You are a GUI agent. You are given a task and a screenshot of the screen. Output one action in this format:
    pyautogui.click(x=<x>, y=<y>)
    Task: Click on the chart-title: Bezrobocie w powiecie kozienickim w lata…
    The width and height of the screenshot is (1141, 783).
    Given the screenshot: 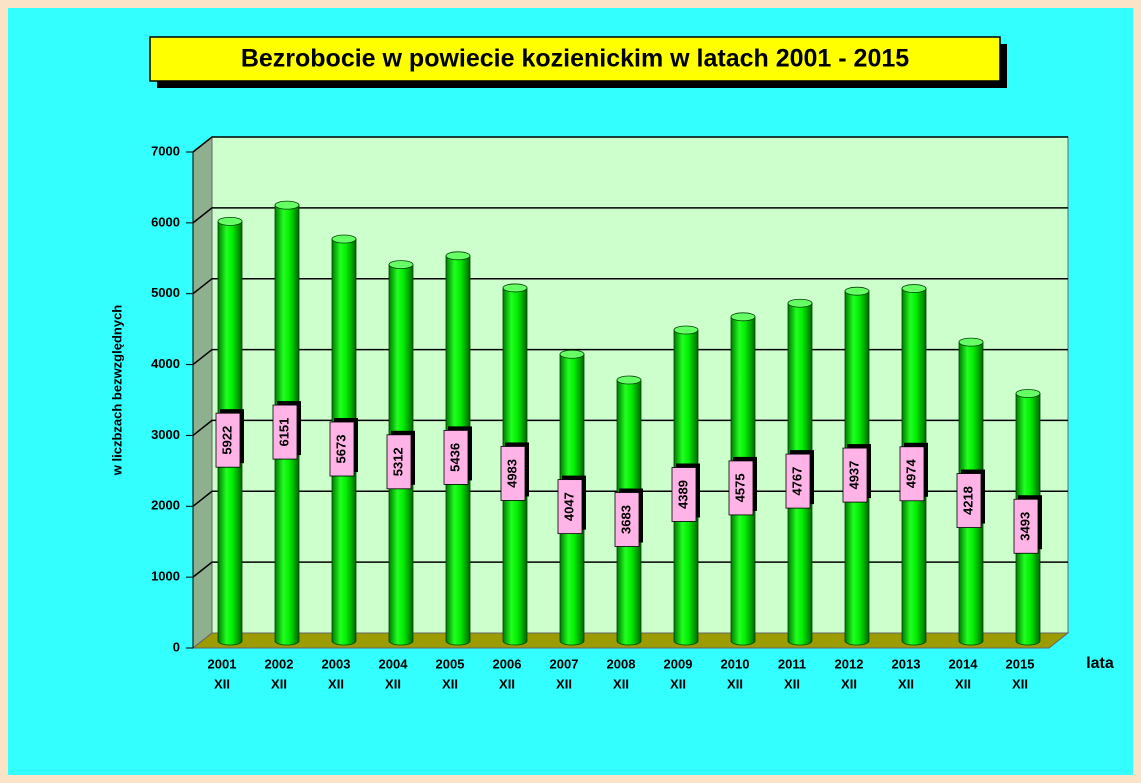 What is the action you would take?
    pyautogui.click(x=575, y=59)
    